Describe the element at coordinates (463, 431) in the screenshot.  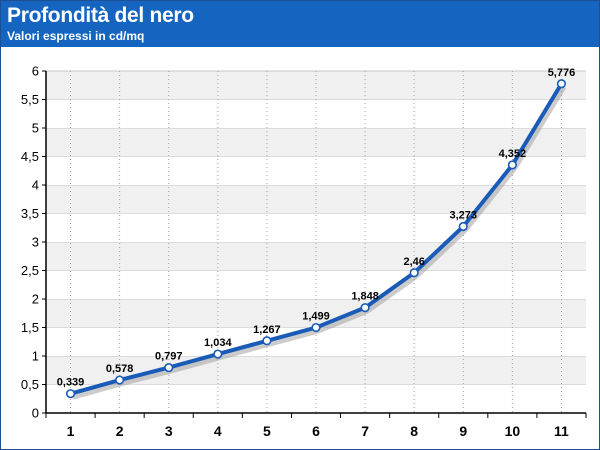
I see `x-tick-label: 9` at that location.